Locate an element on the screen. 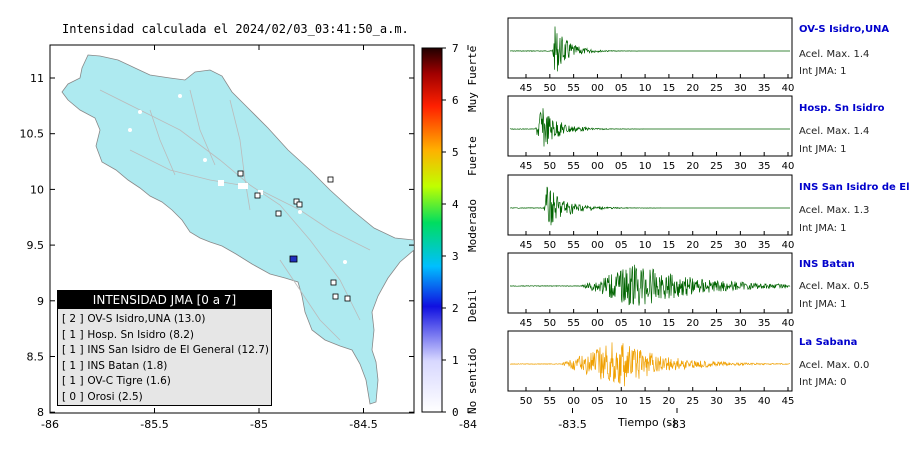 The height and width of the screenshot is (460, 910). legend-text: OV-C Tigre (1.6) is located at coordinates (129, 381).